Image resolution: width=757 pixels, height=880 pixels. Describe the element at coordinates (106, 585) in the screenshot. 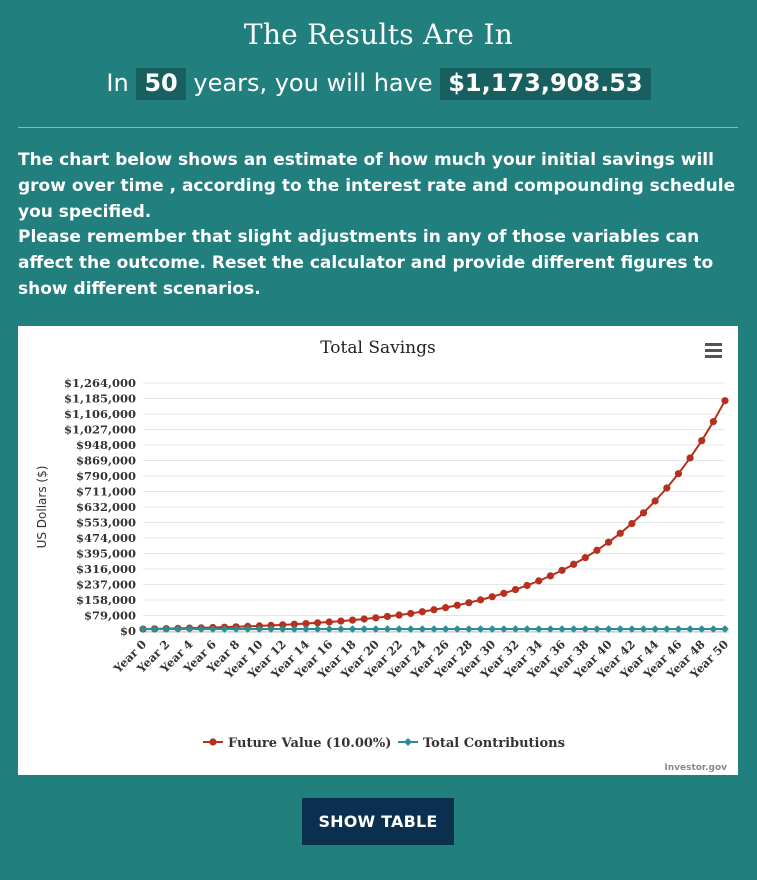

I see `y-tick-label: $237,000` at that location.